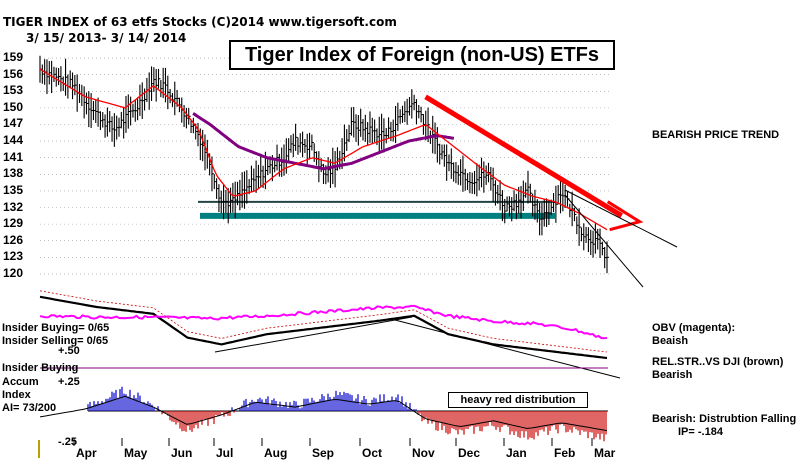 The width and height of the screenshot is (800, 469). What do you see at coordinates (40, 368) in the screenshot?
I see `insider-buying-label: Insider Buying` at bounding box center [40, 368].